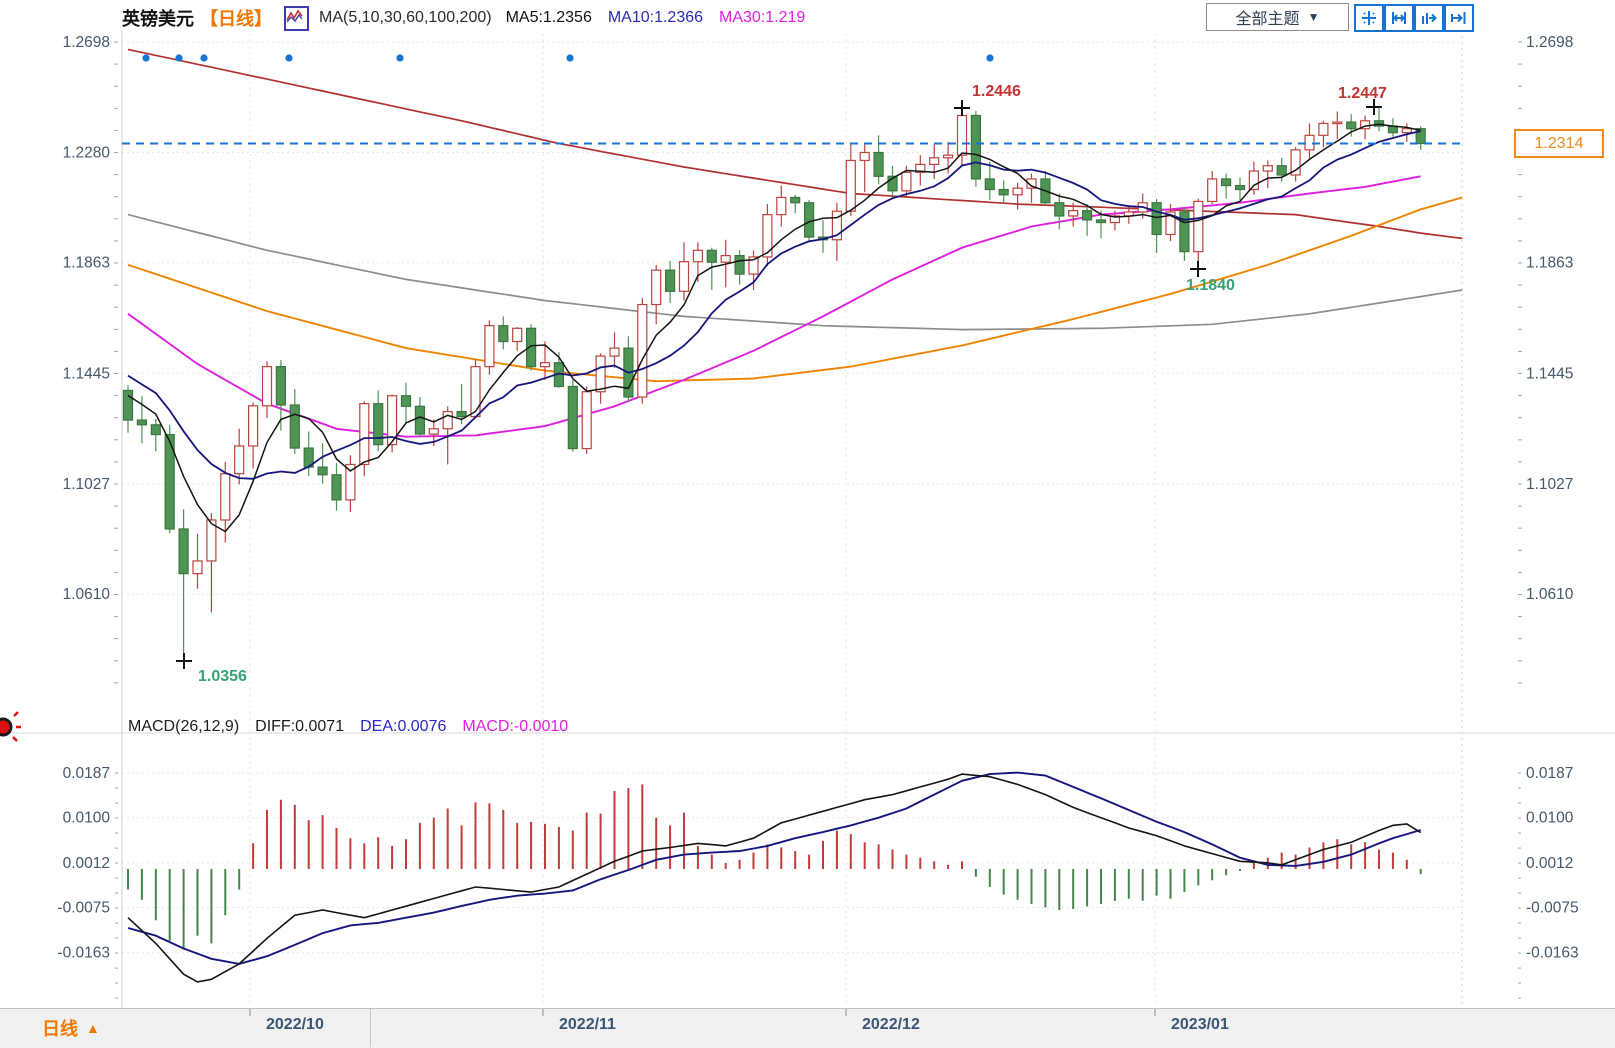 The width and height of the screenshot is (1615, 1048). I want to click on macd-settings-label: MACD(26,12,9), so click(184, 726).